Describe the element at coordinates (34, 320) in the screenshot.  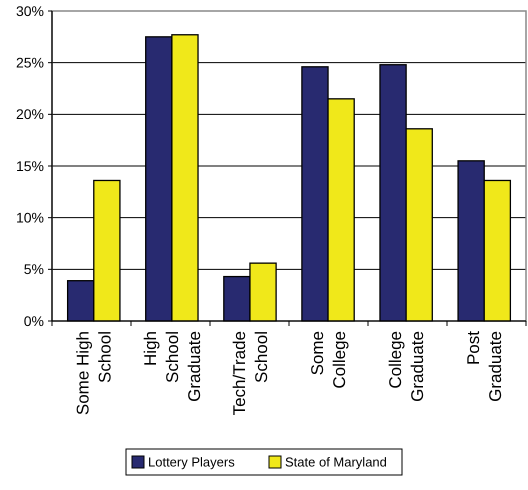
I see `y-tick-label: 0%` at that location.